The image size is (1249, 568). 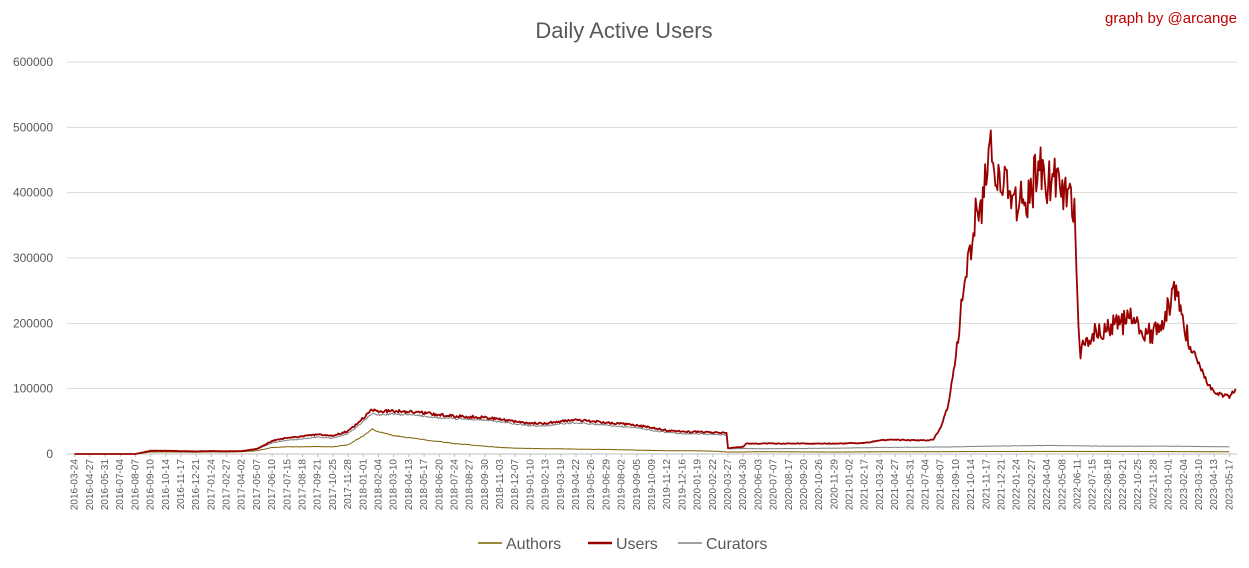 What do you see at coordinates (1017, 485) in the screenshot?
I see `x-tick-label: 2022-01-24` at bounding box center [1017, 485].